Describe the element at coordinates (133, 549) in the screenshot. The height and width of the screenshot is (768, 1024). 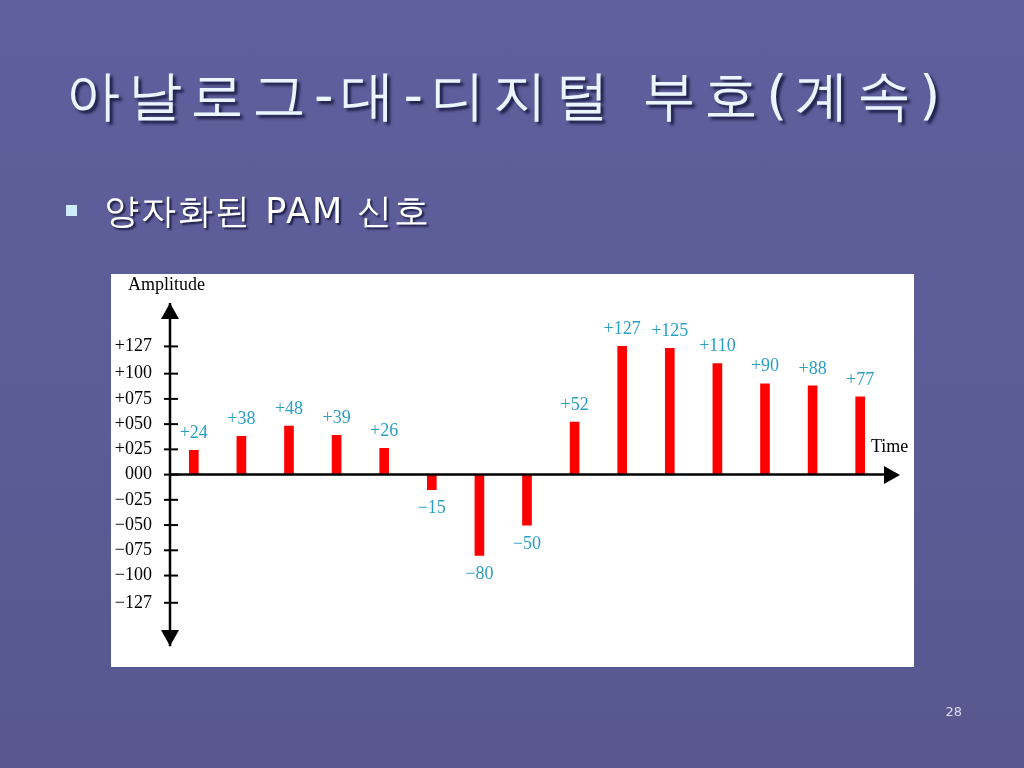
I see `y-tick-label: −075` at that location.